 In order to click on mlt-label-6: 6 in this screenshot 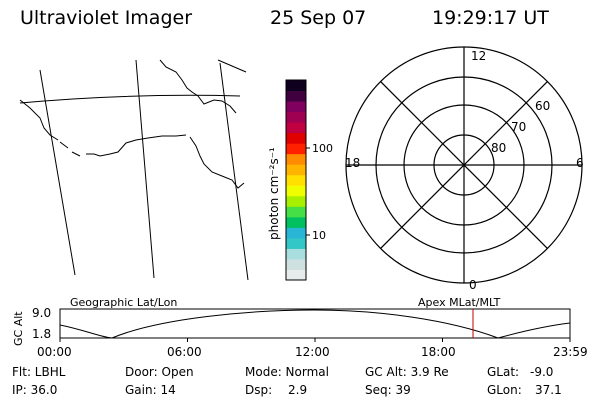, I will do `click(580, 163)`.